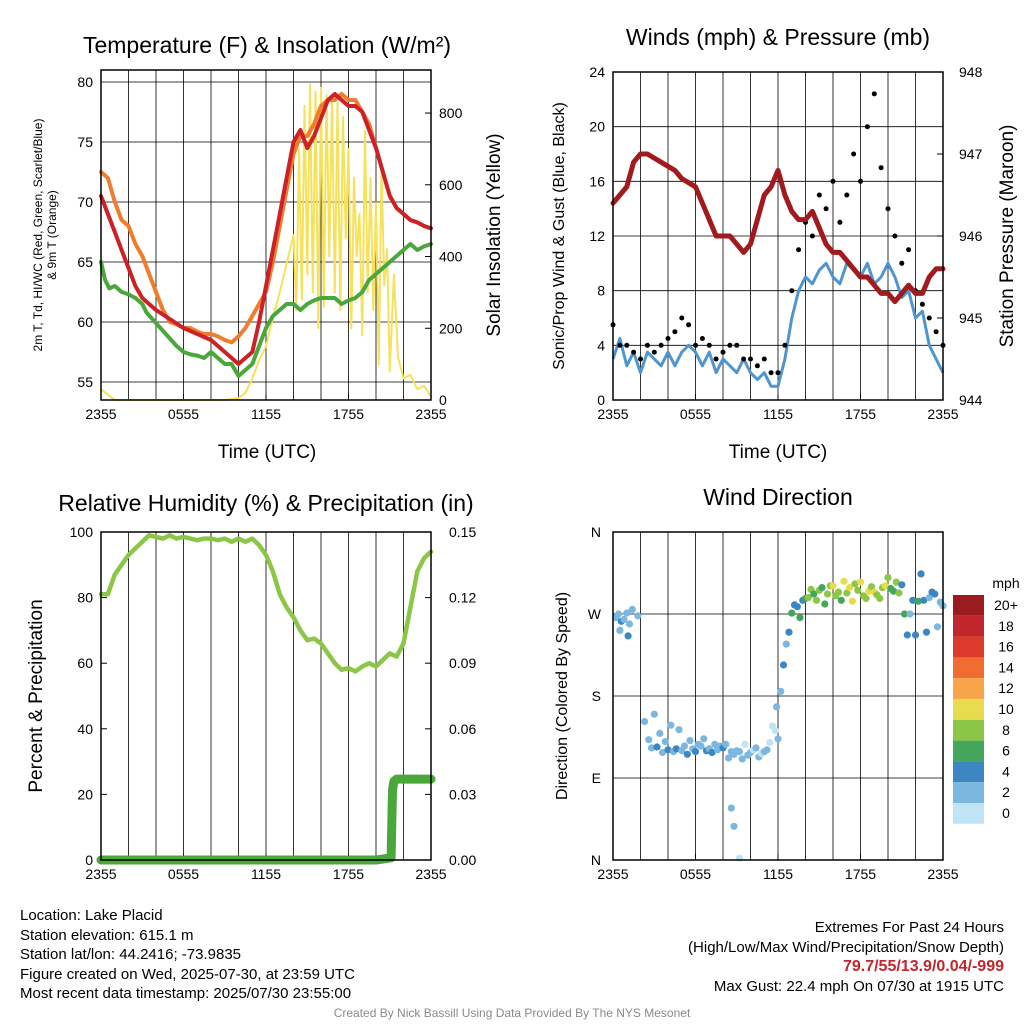 This screenshot has width=1024, height=1024. I want to click on y-right-tick-label: 0.06, so click(462, 729).